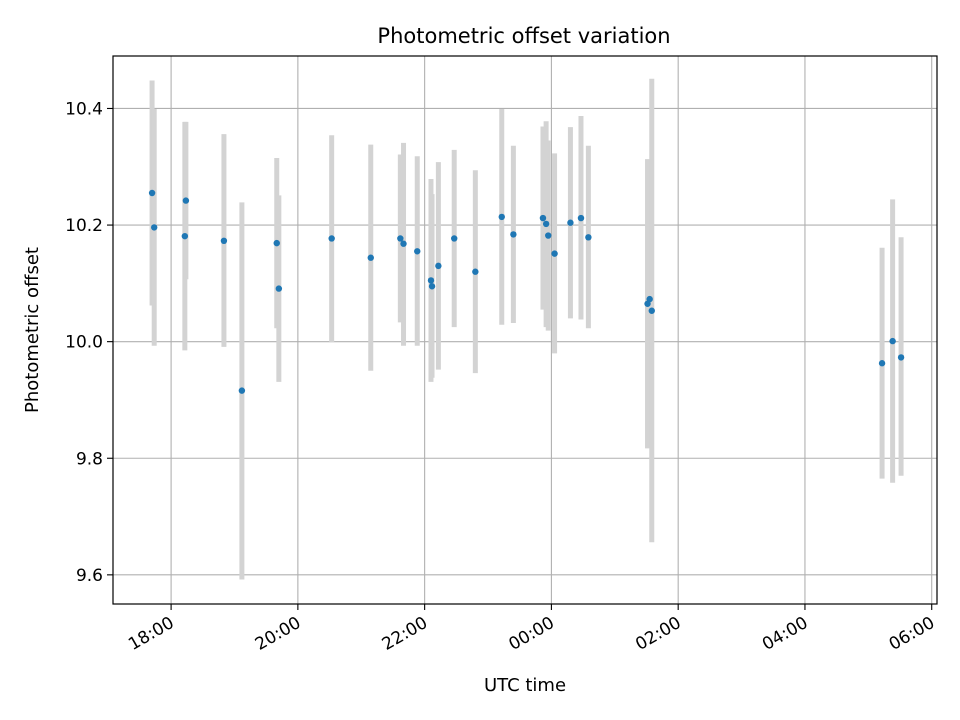 The width and height of the screenshot is (960, 720). Describe the element at coordinates (84, 226) in the screenshot. I see `y-tick-label: 10.2` at that location.